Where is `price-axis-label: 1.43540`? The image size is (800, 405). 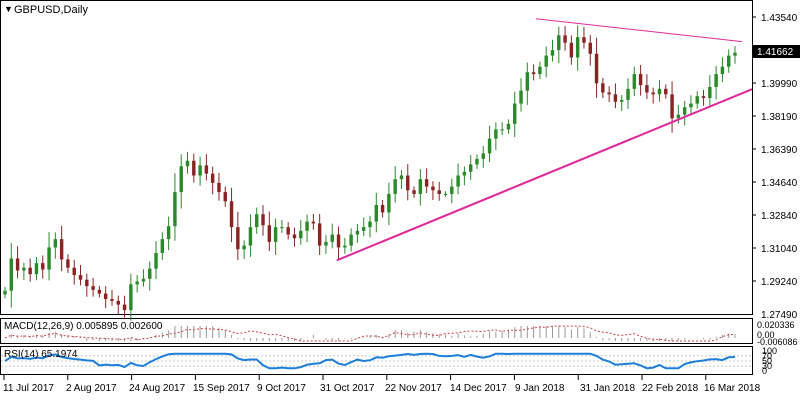
price-axis-label: 1.43540 is located at coordinates (779, 18).